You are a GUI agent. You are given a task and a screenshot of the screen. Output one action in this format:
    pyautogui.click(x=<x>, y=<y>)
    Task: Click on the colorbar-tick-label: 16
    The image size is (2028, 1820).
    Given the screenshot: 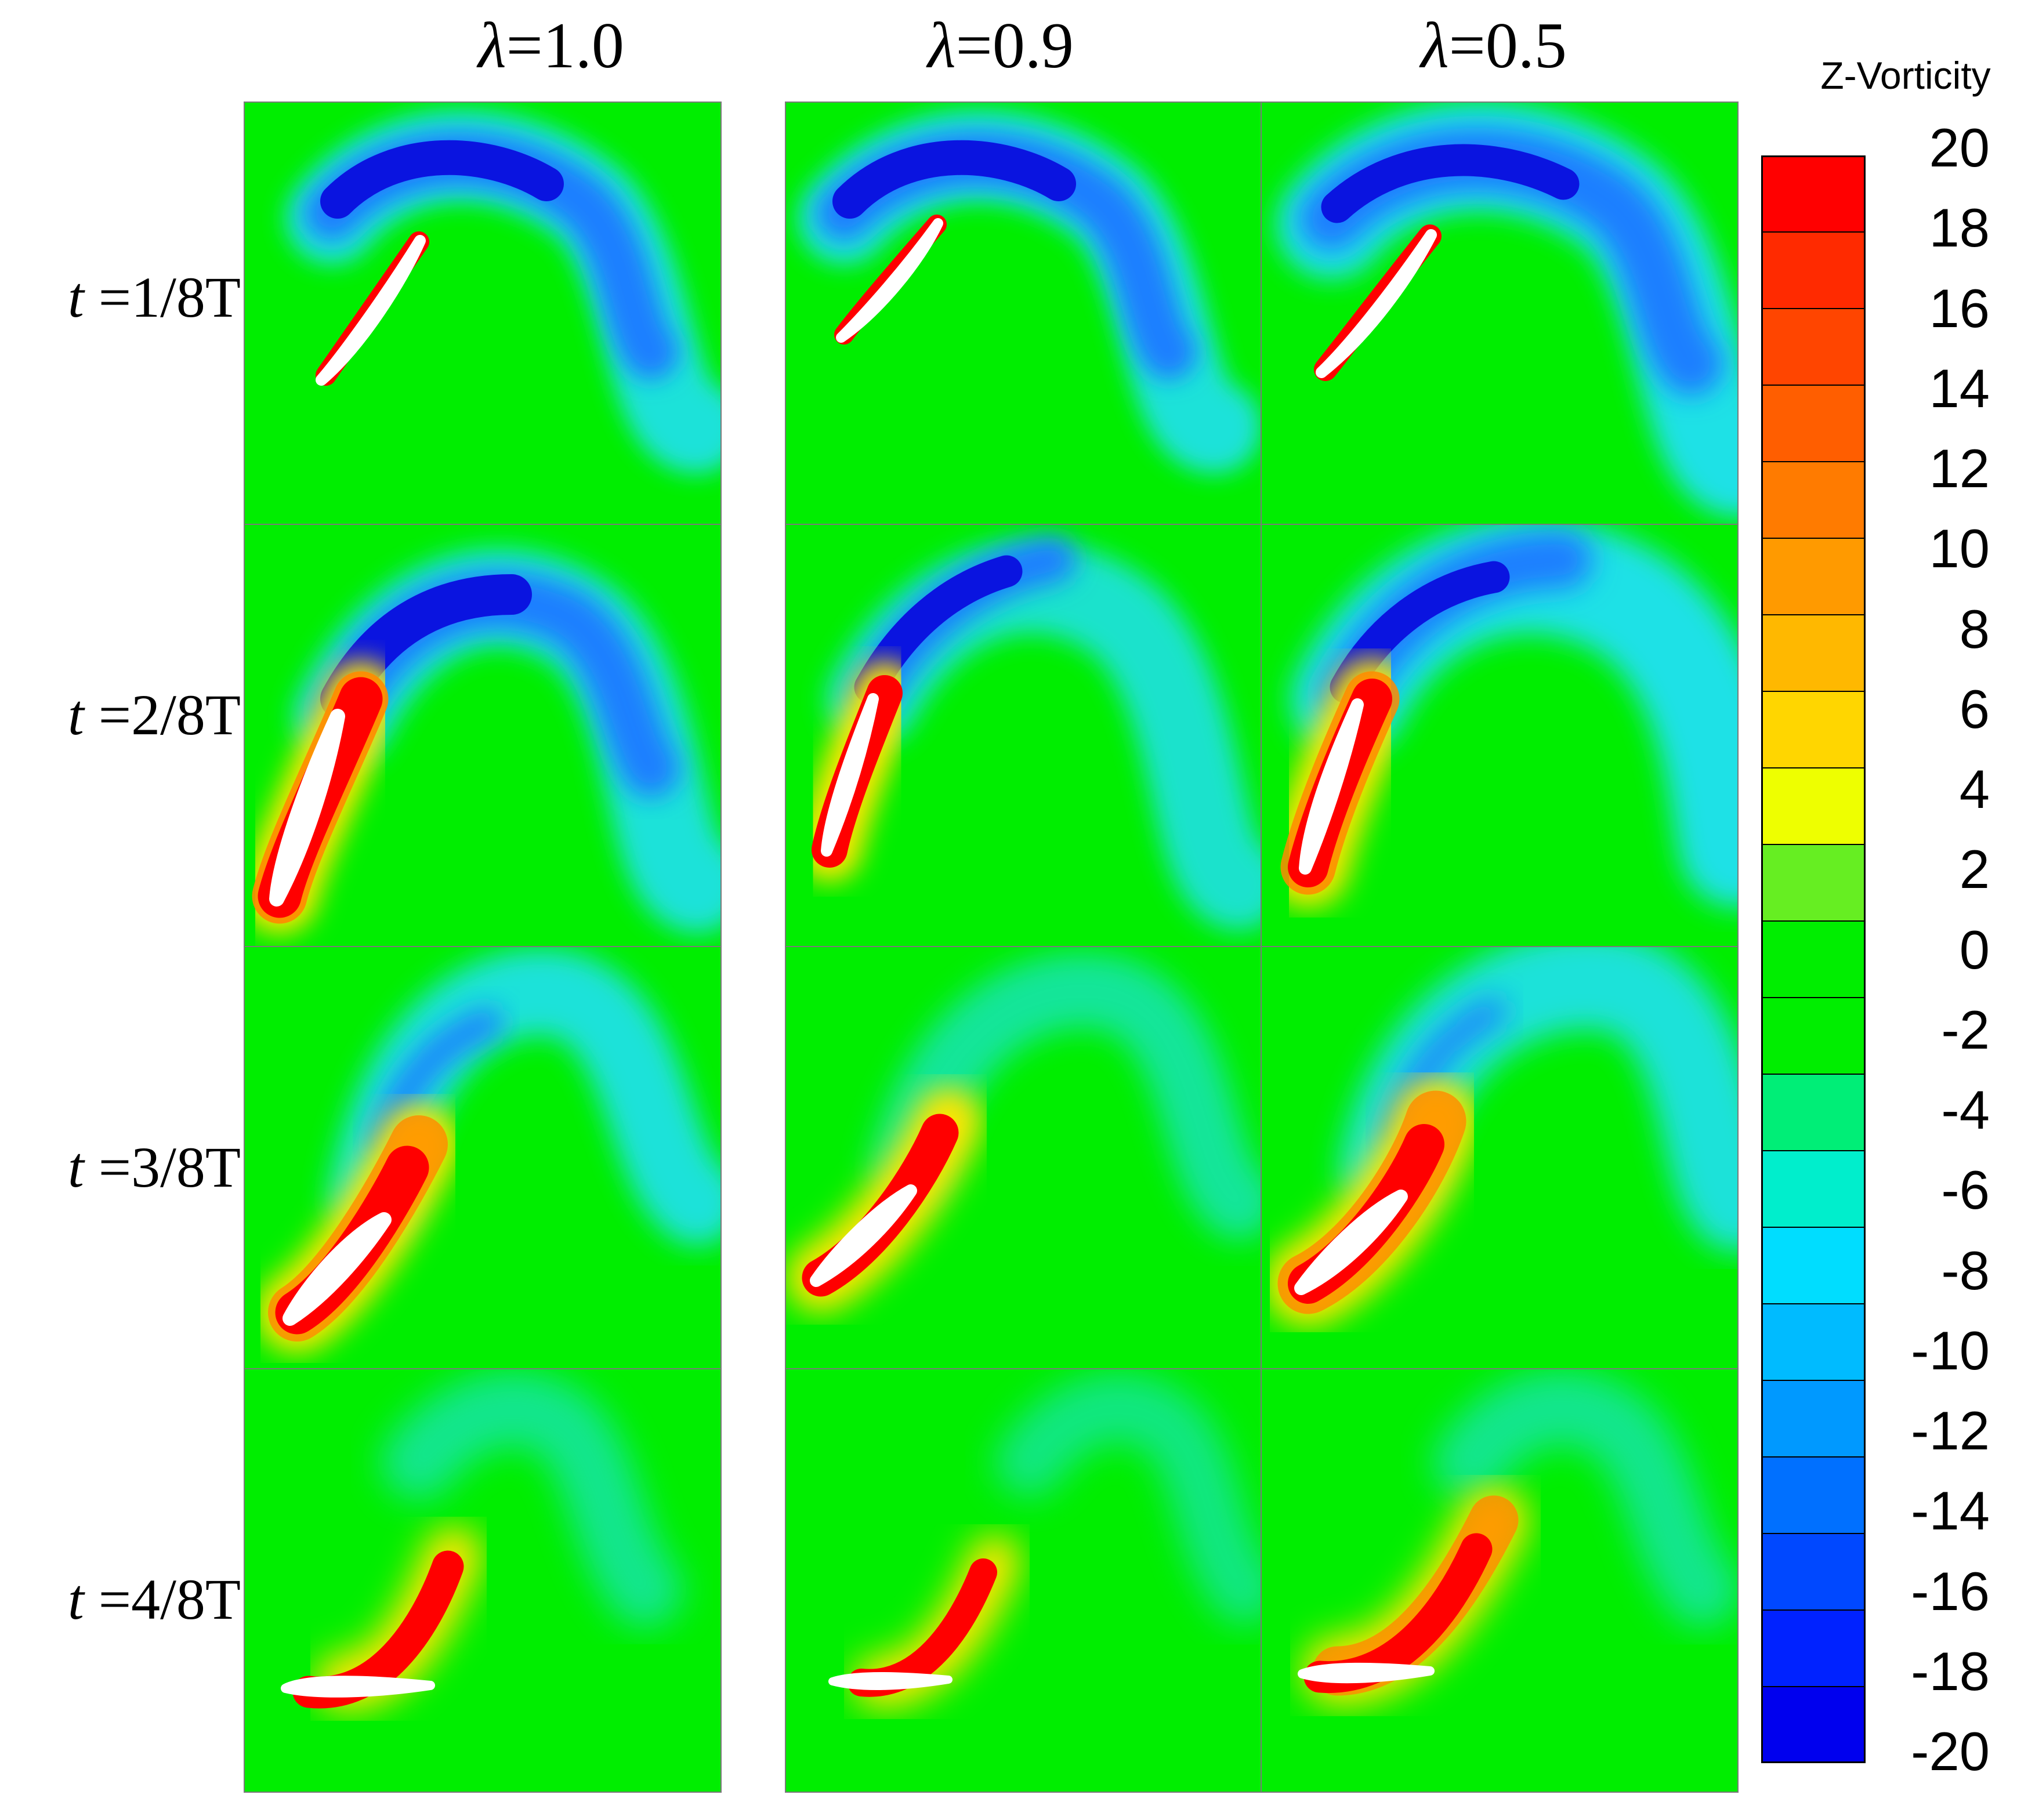 What is the action you would take?
    pyautogui.click(x=1959, y=308)
    